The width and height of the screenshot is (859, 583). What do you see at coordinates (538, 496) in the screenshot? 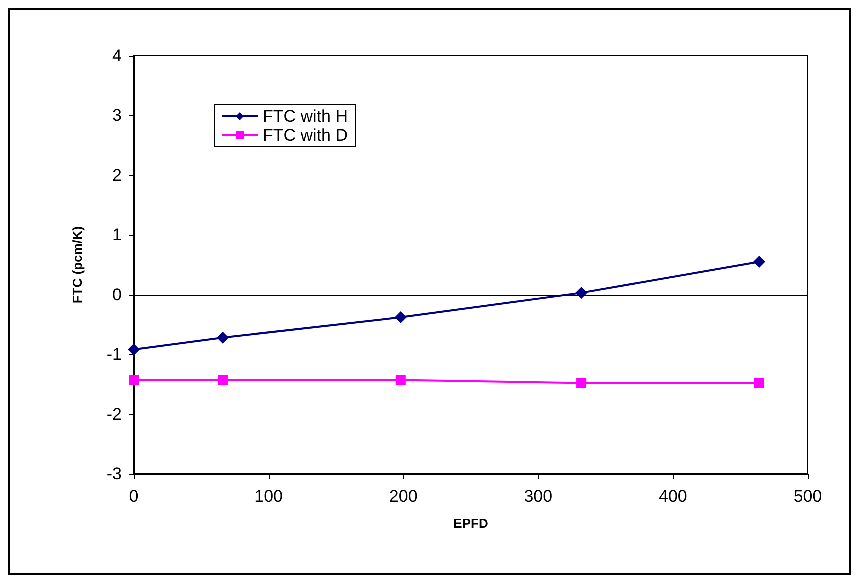
I see `x-tick-label: 300` at bounding box center [538, 496].